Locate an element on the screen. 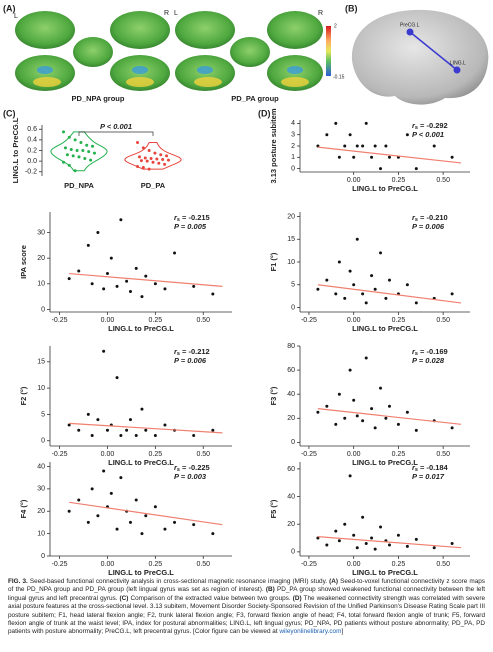  y-tick-label: 15 is located at coordinates (291, 239).